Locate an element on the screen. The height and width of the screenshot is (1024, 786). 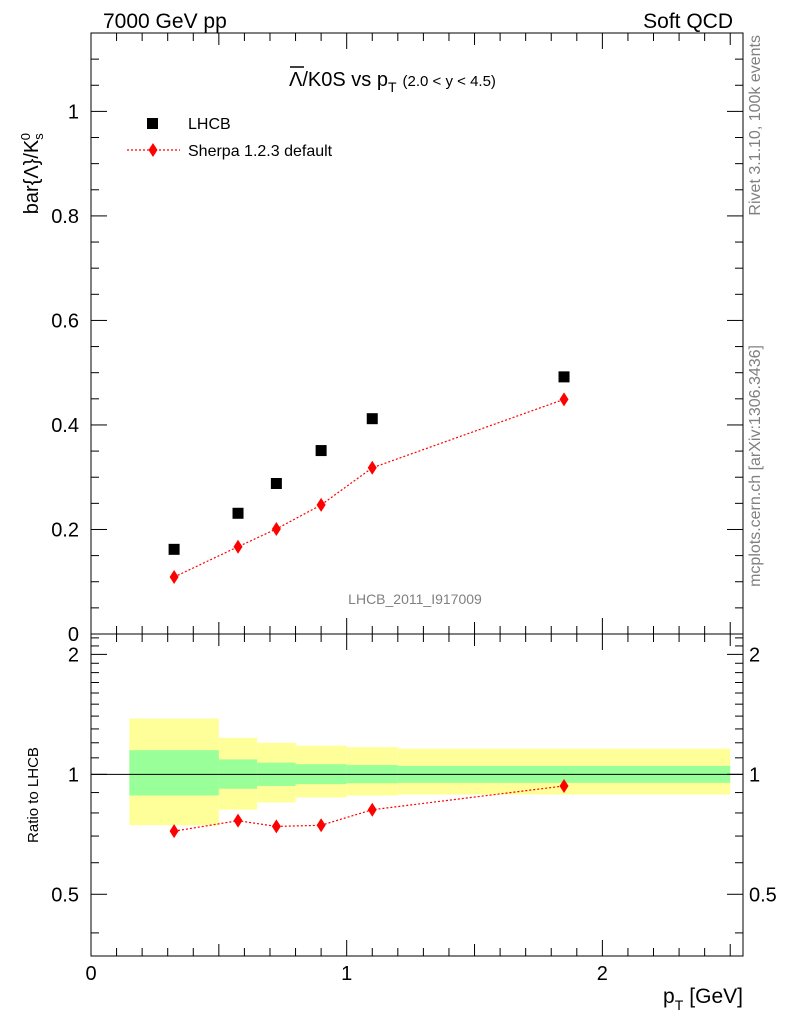
uncertainty-band-inner is located at coordinates (174, 773).